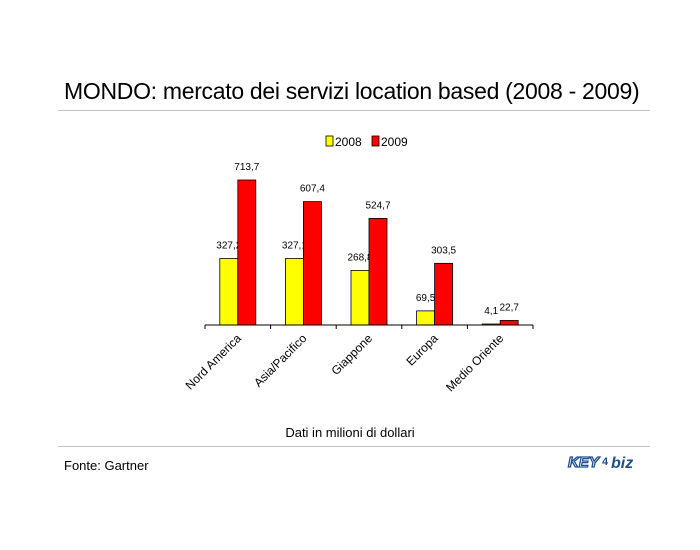  What do you see at coordinates (584, 462) in the screenshot?
I see `logo-key: KEY` at bounding box center [584, 462].